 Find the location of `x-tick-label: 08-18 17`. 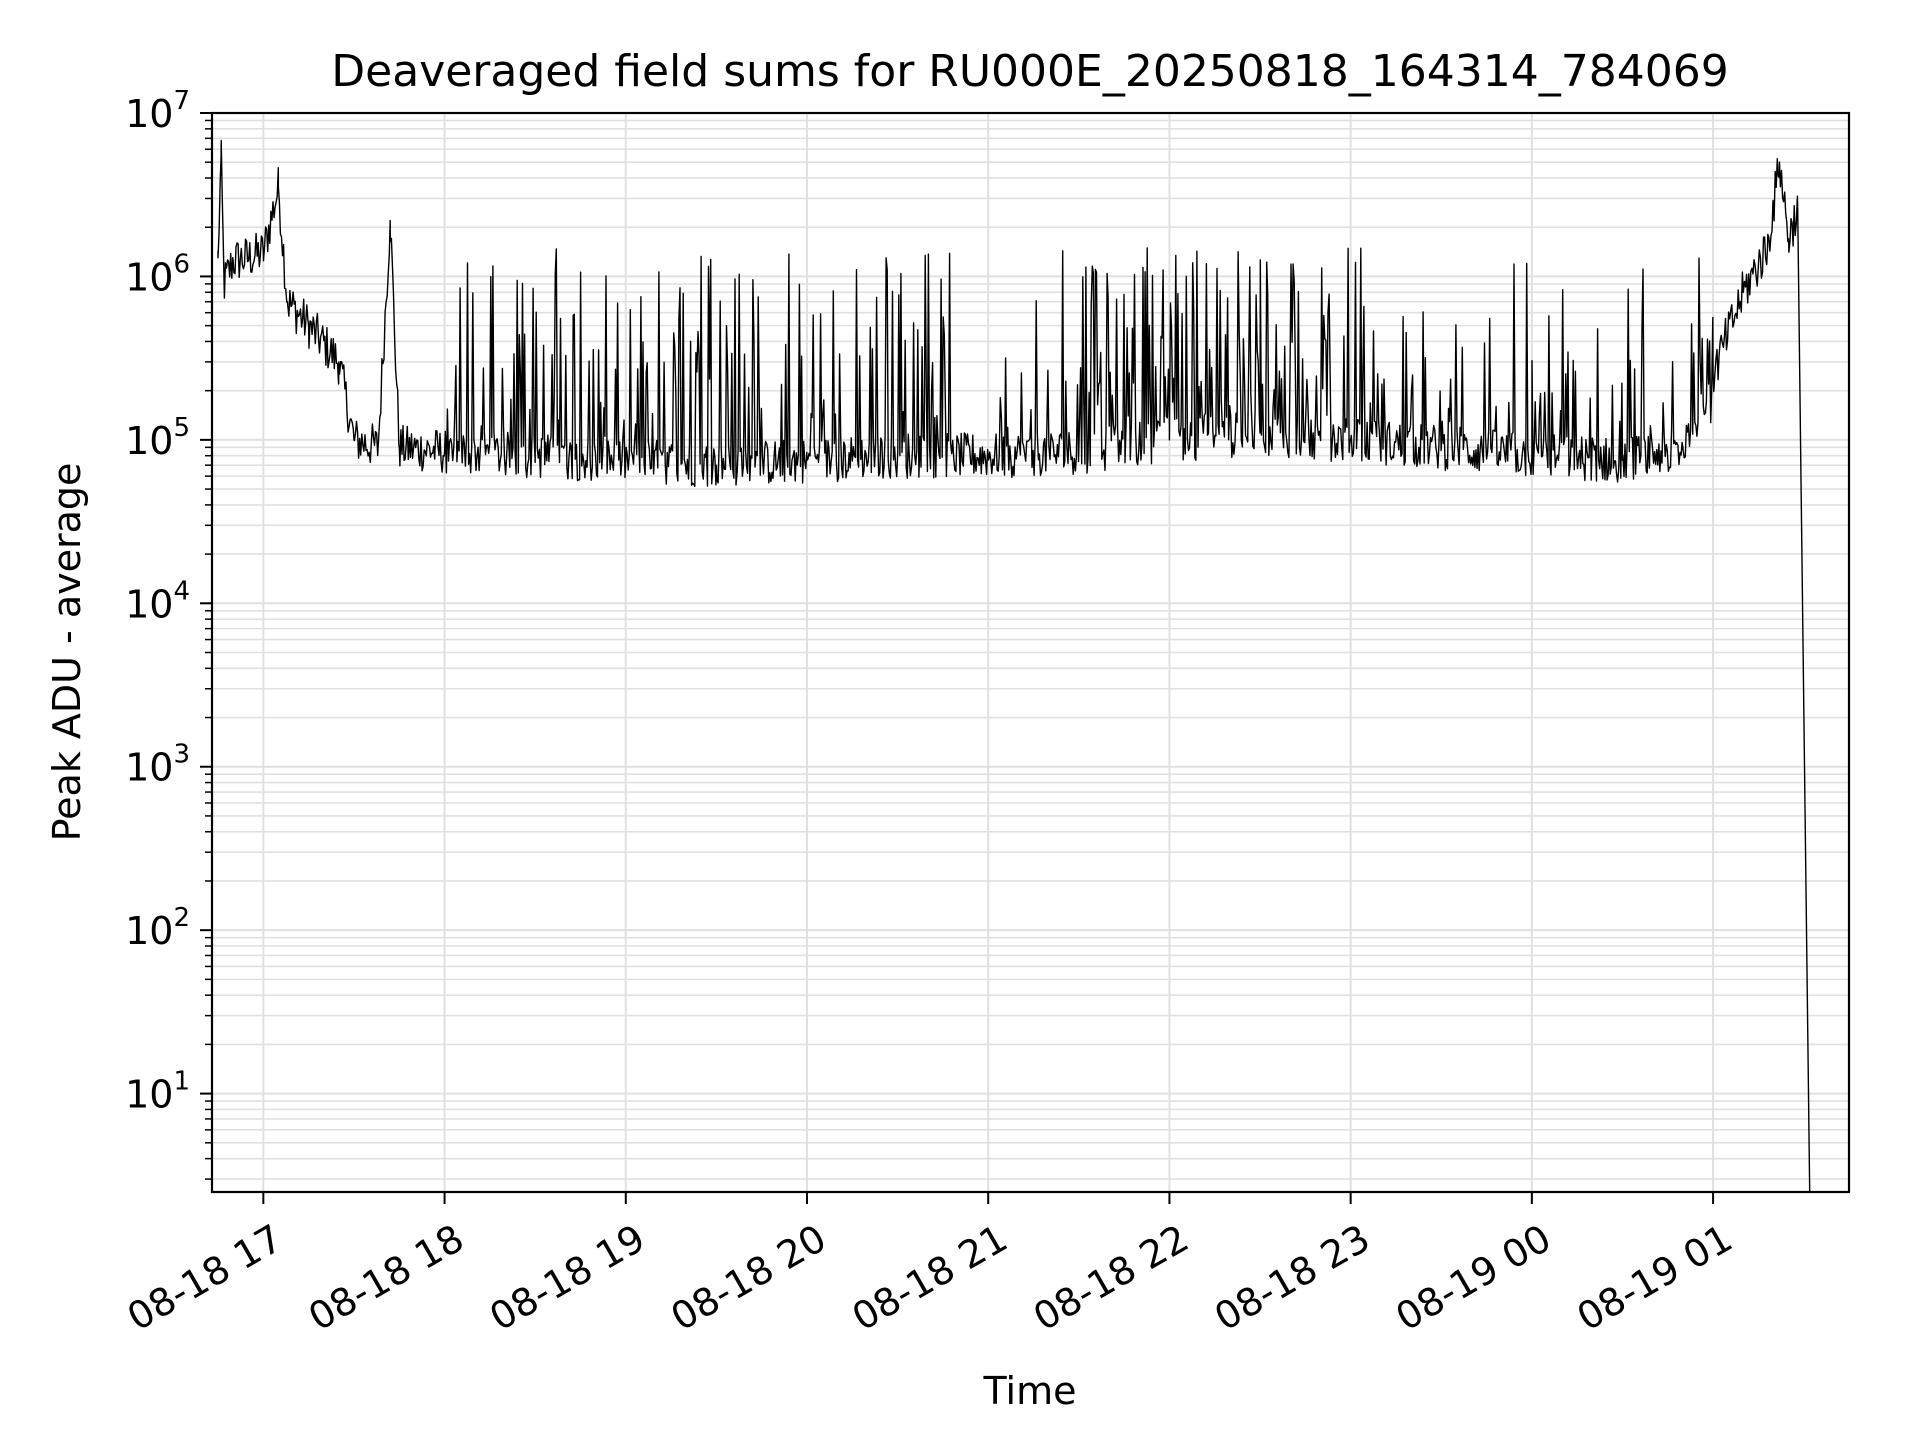

x-tick-label: 08-18 17 is located at coordinates (205, 1278).